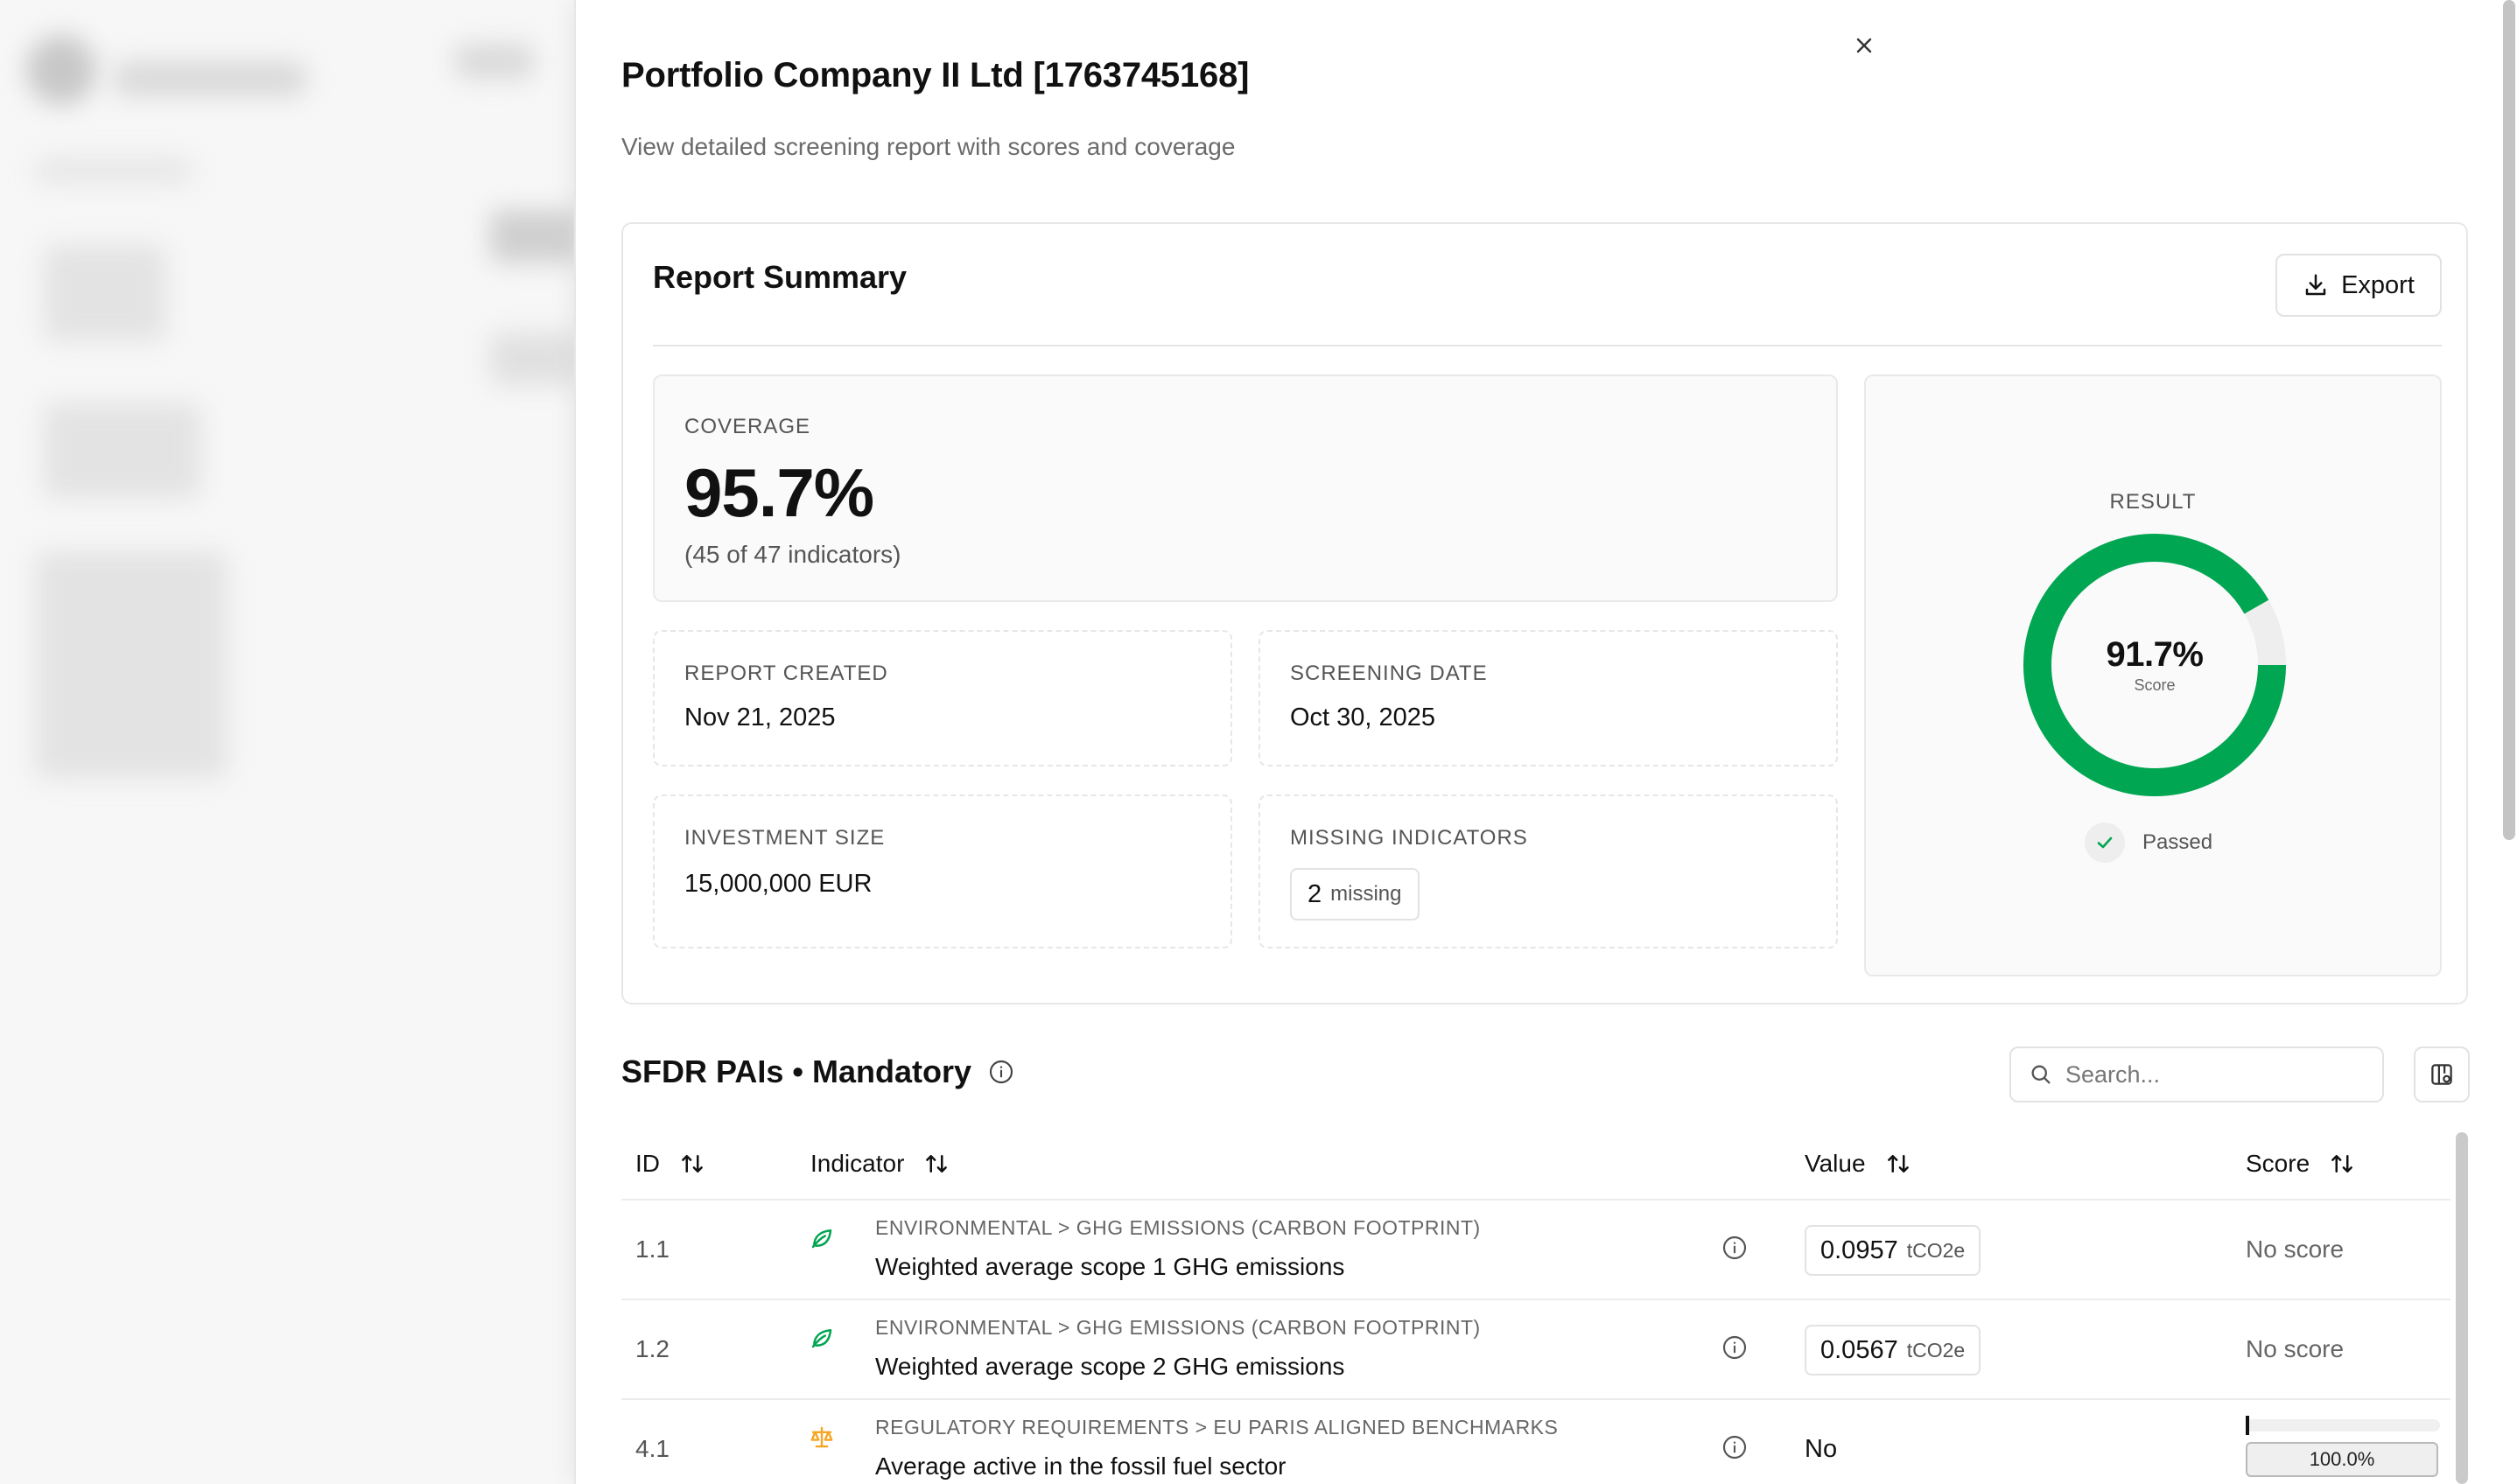 This screenshot has height=1484, width=2517. I want to click on value-number: 0.0957, so click(1859, 1250).